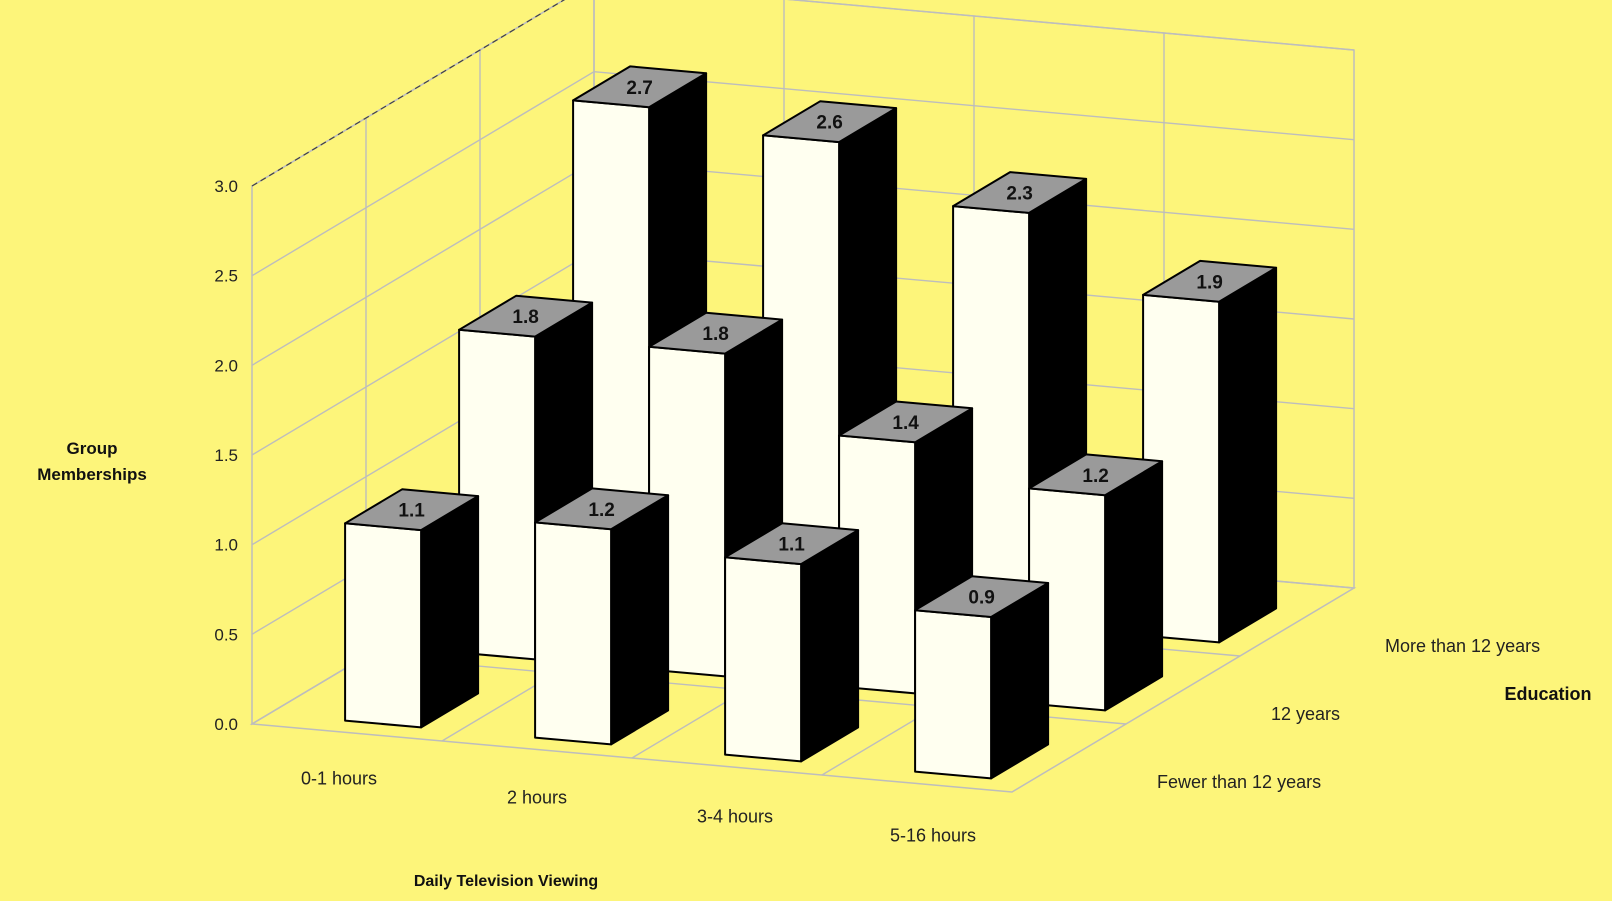 The height and width of the screenshot is (901, 1612). I want to click on bar-value-label: 2.6, so click(829, 123).